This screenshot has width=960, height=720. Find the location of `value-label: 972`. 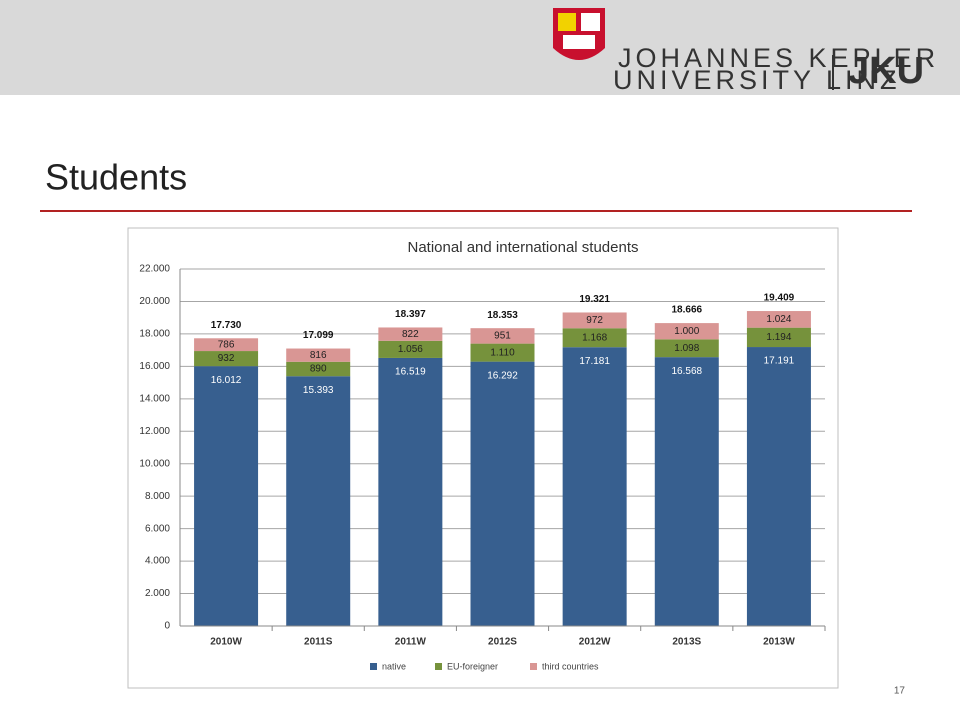

value-label: 972 is located at coordinates (594, 320).